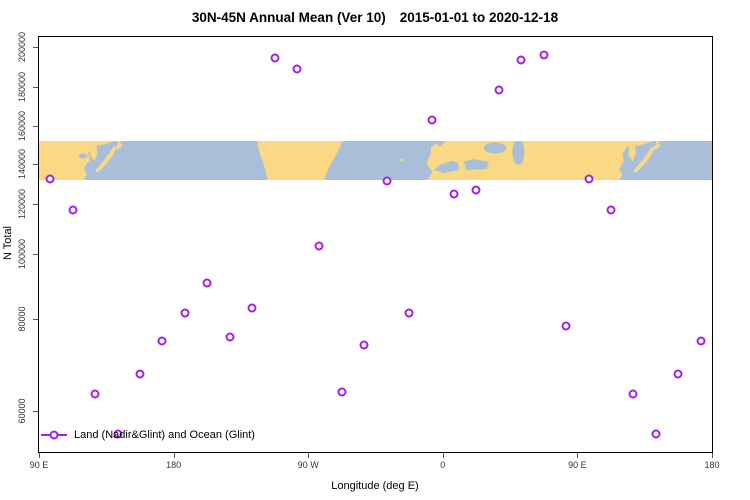 The height and width of the screenshot is (500, 750). What do you see at coordinates (644, 159) in the screenshot?
I see `land-japan-wrap` at bounding box center [644, 159].